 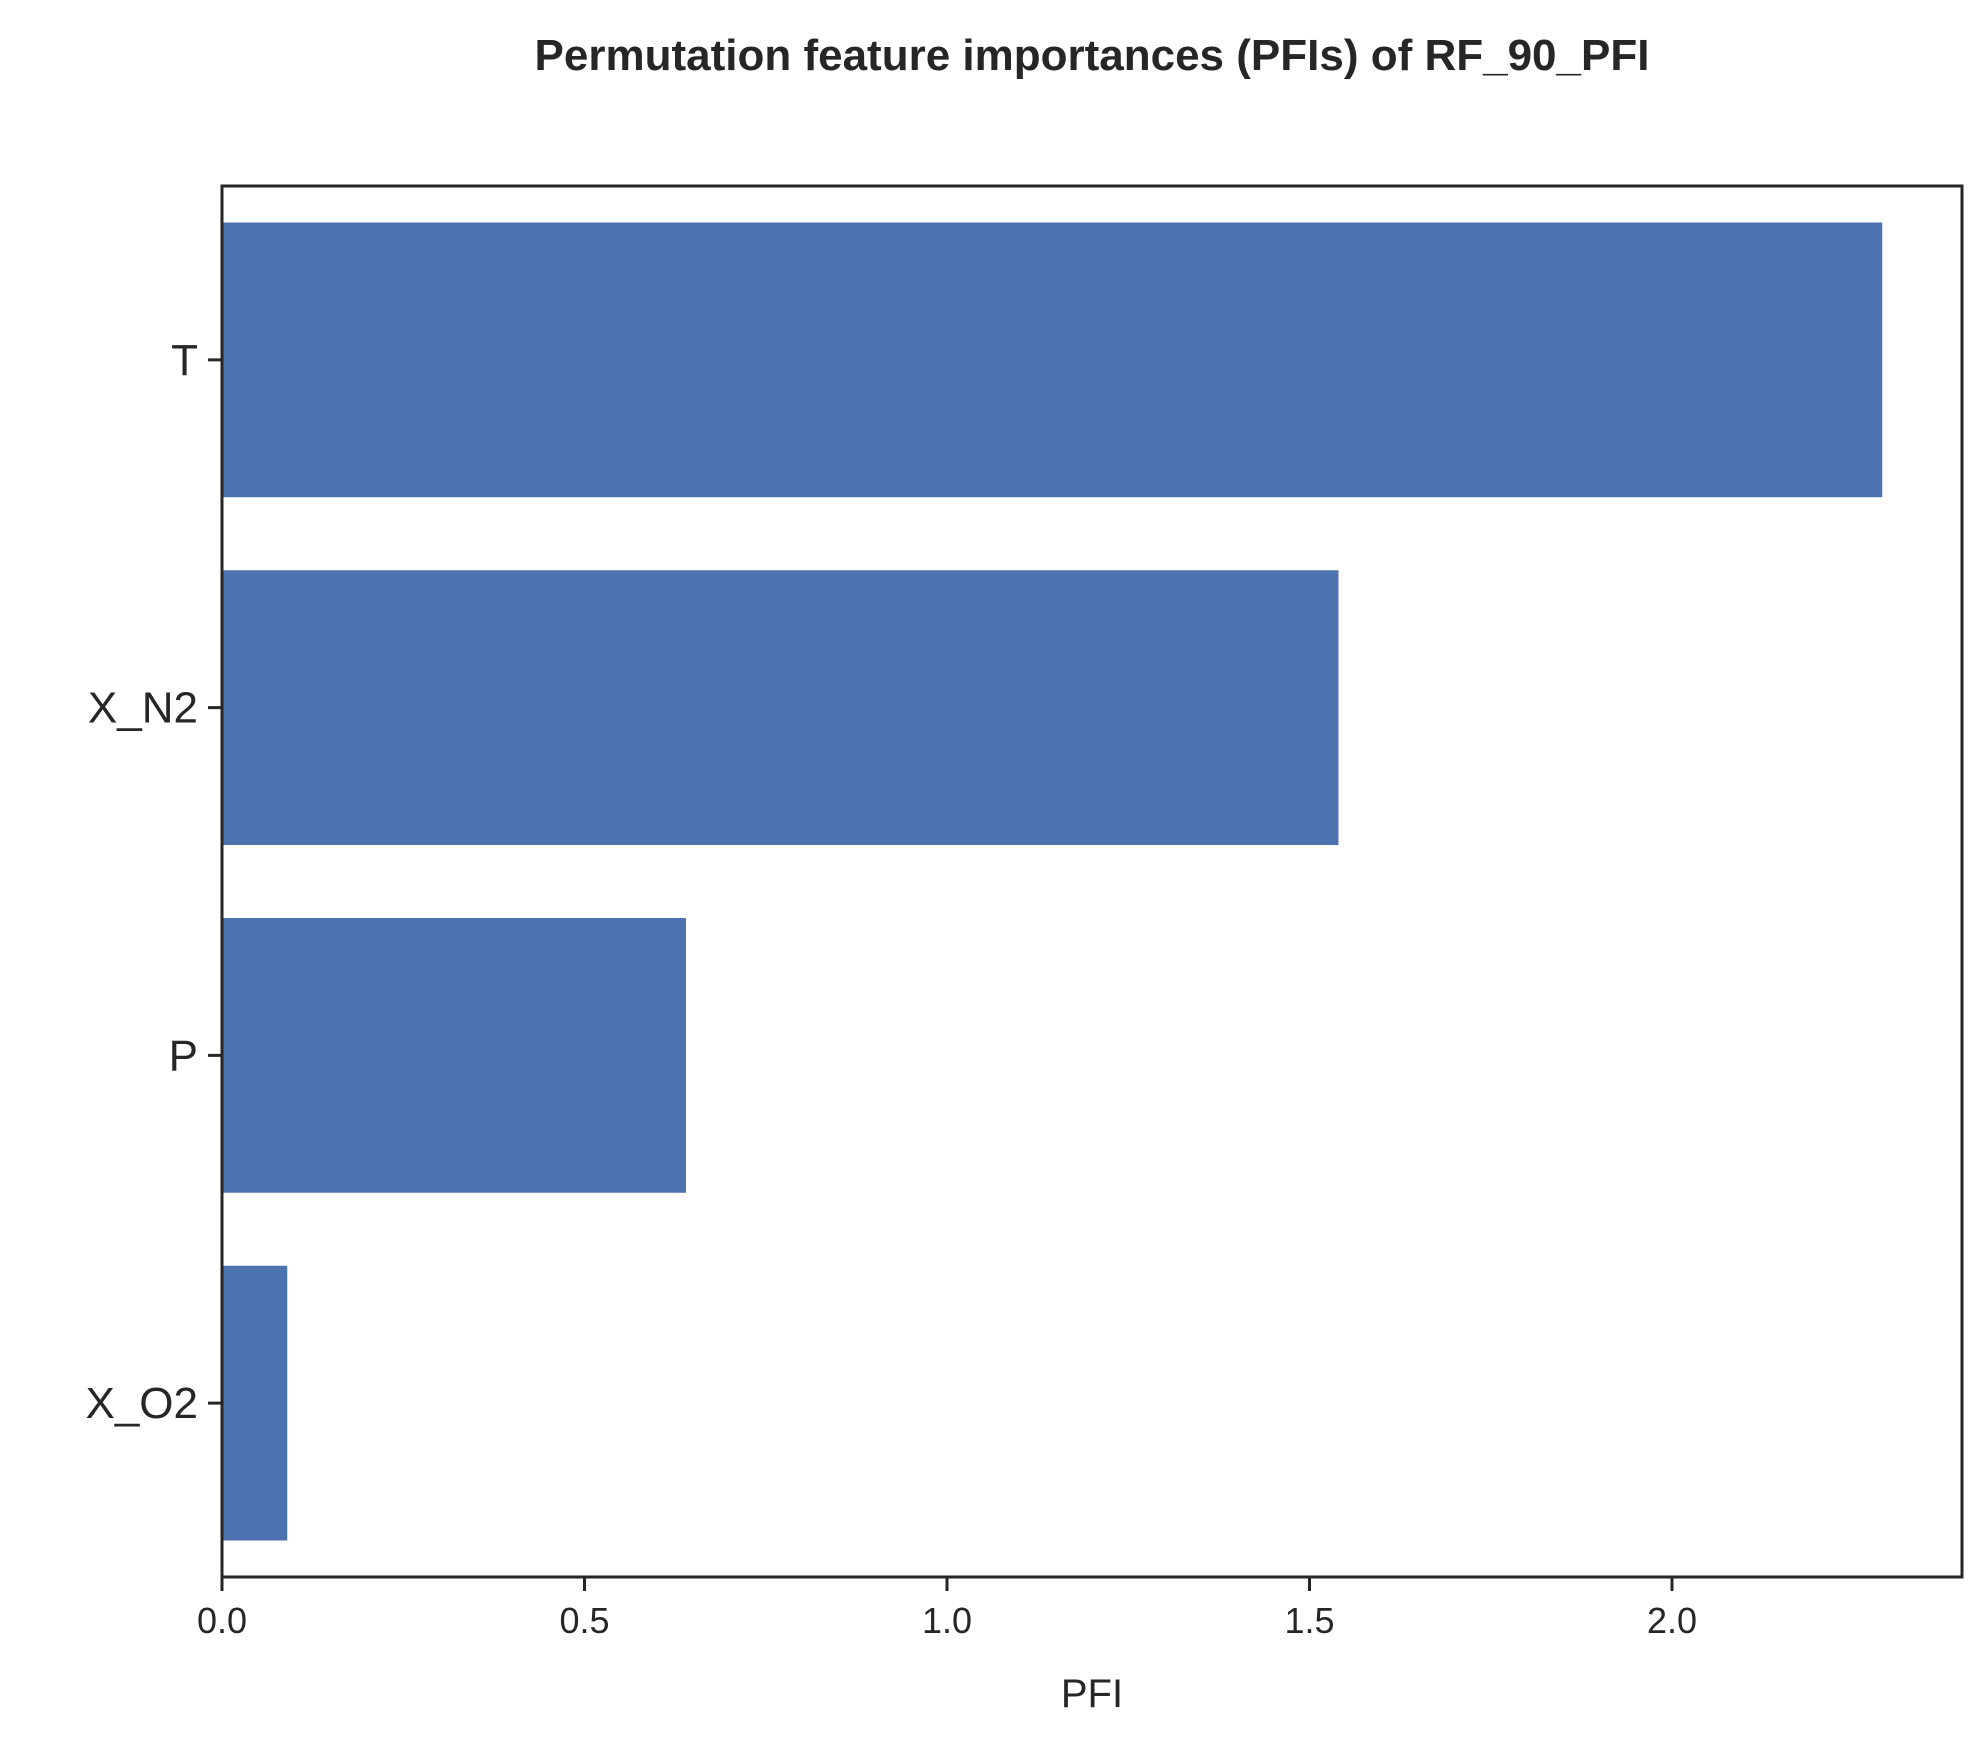 I want to click on x-tick-label-2: 1.0, so click(x=947, y=1620).